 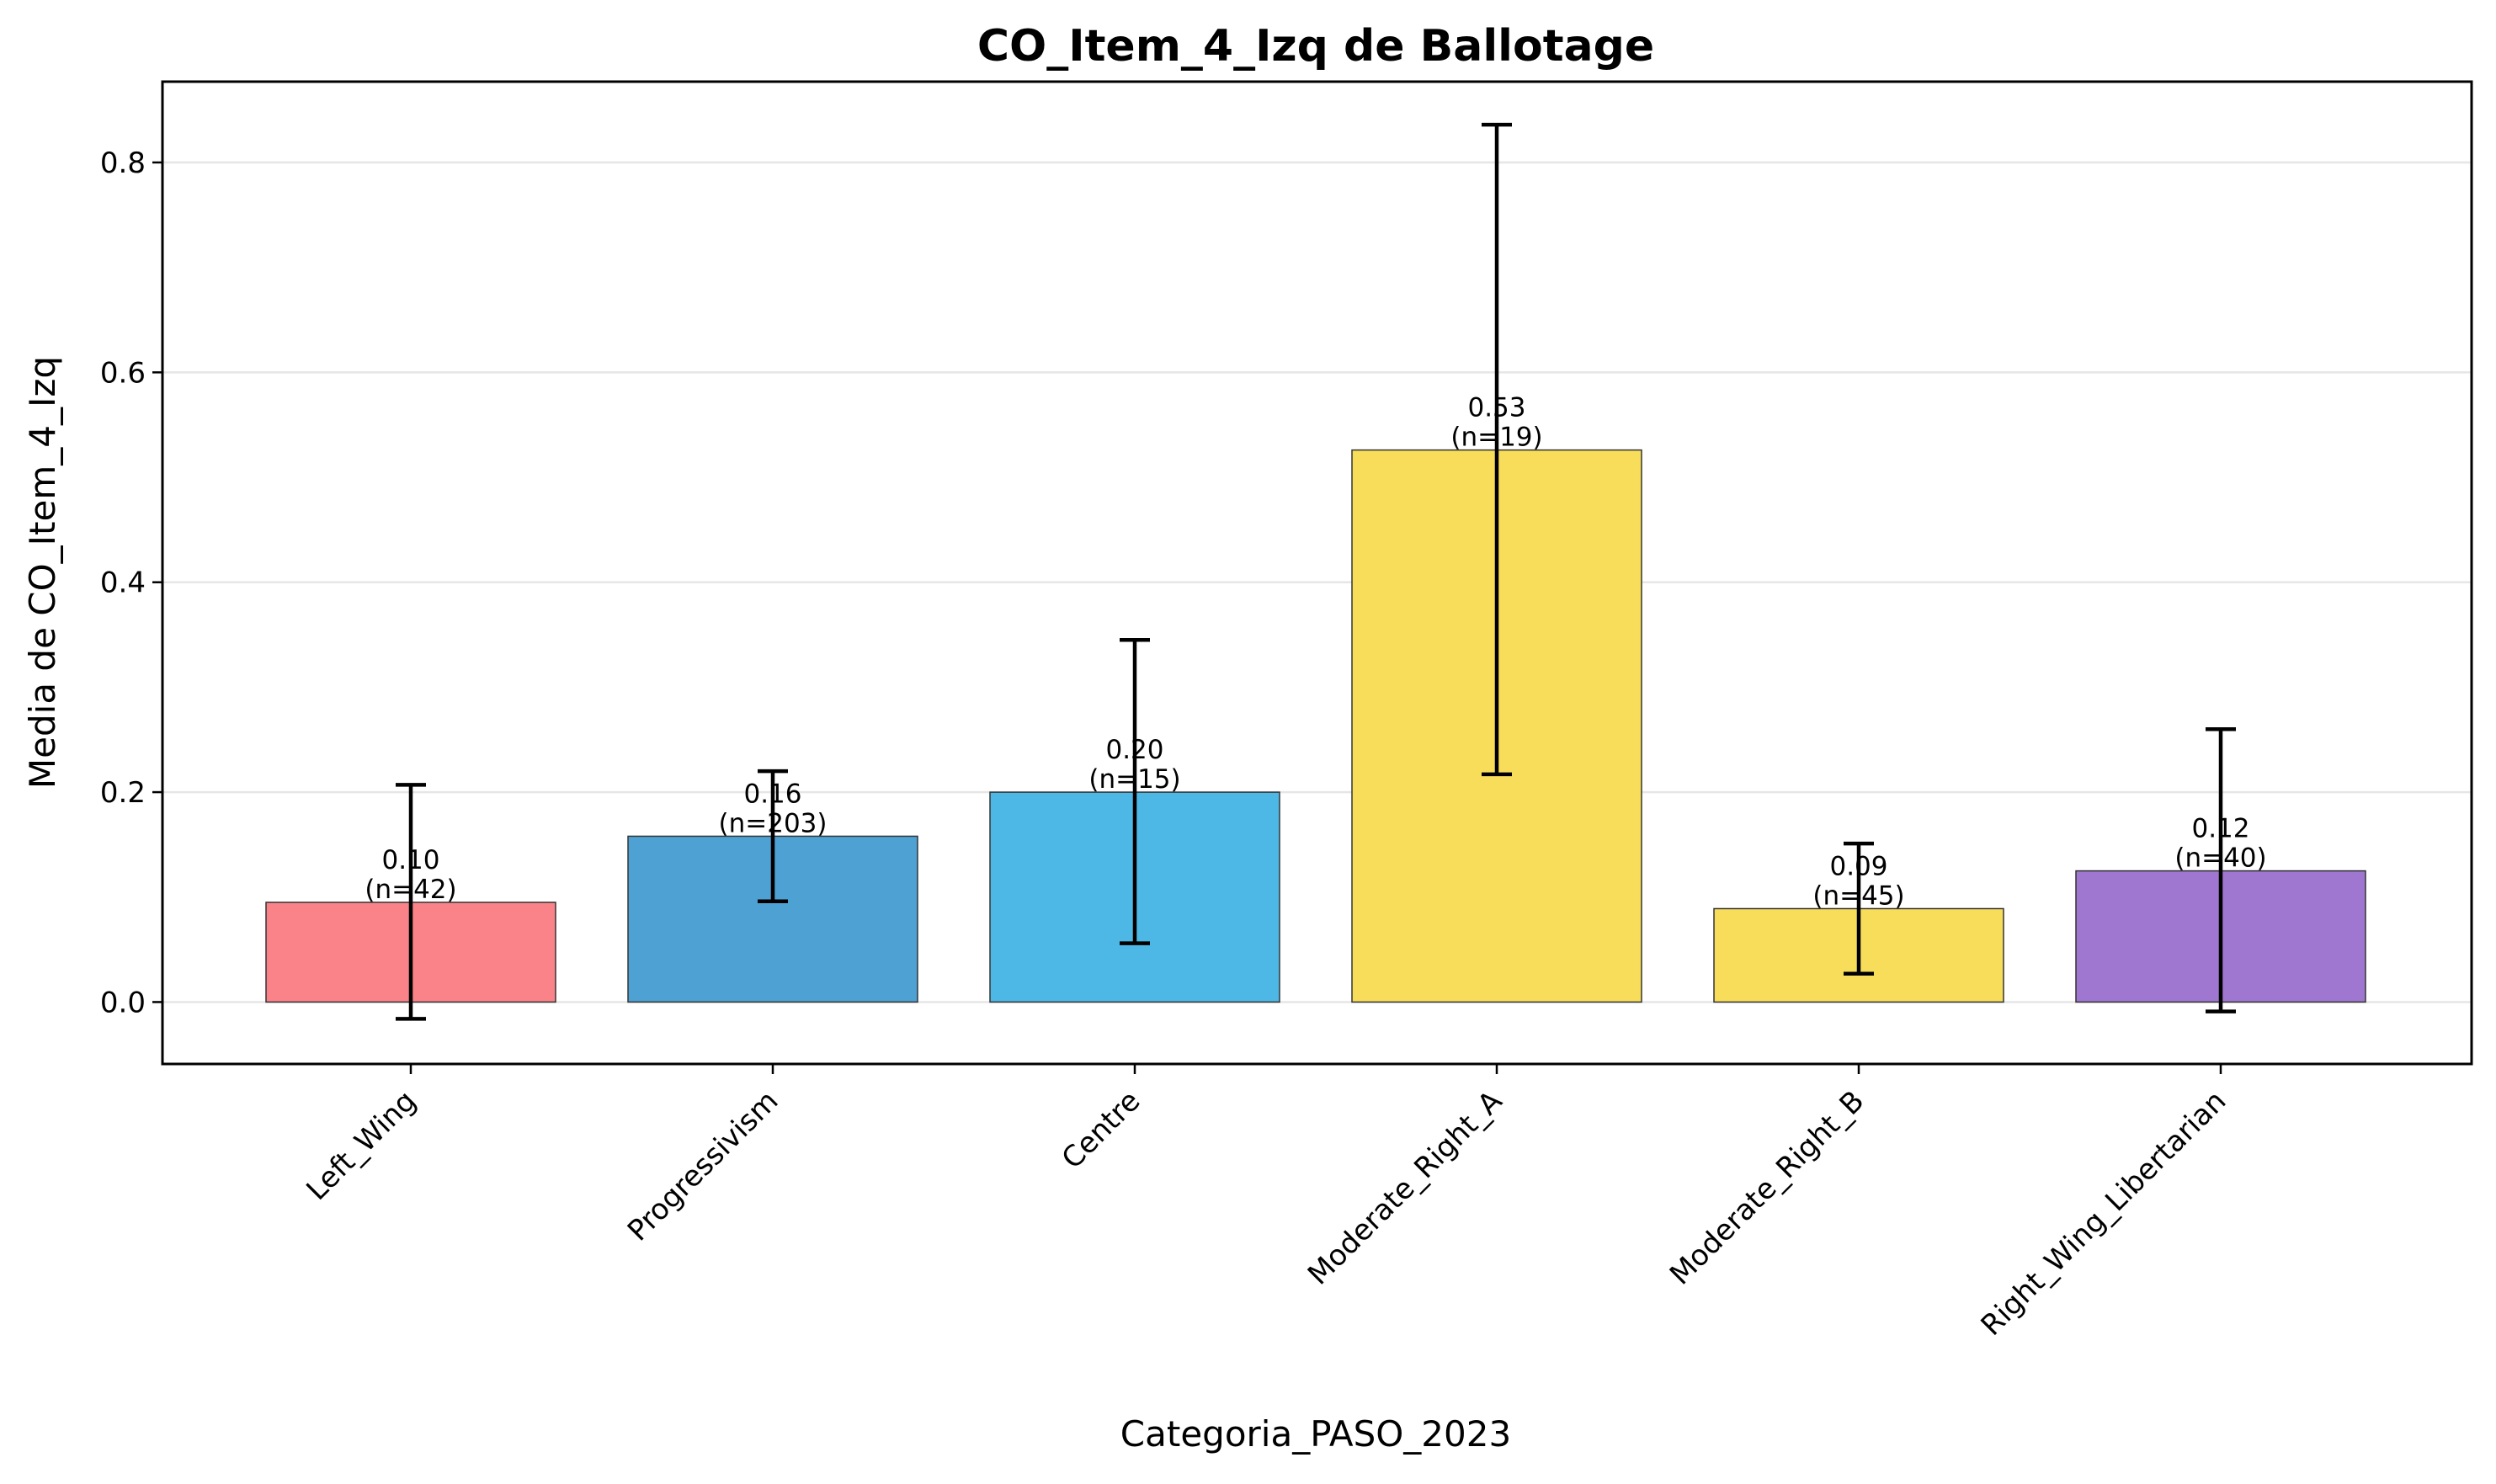 I want to click on n-label: (n=19), so click(x=1496, y=438).